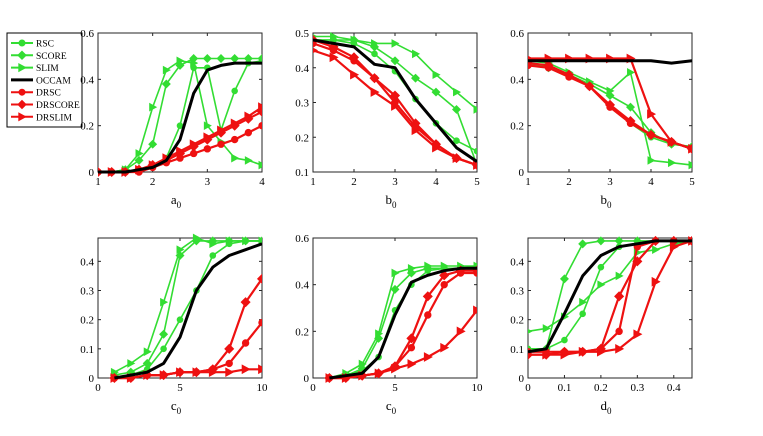  What do you see at coordinates (391, 407) in the screenshot?
I see `x-axis-label: c0` at bounding box center [391, 407].